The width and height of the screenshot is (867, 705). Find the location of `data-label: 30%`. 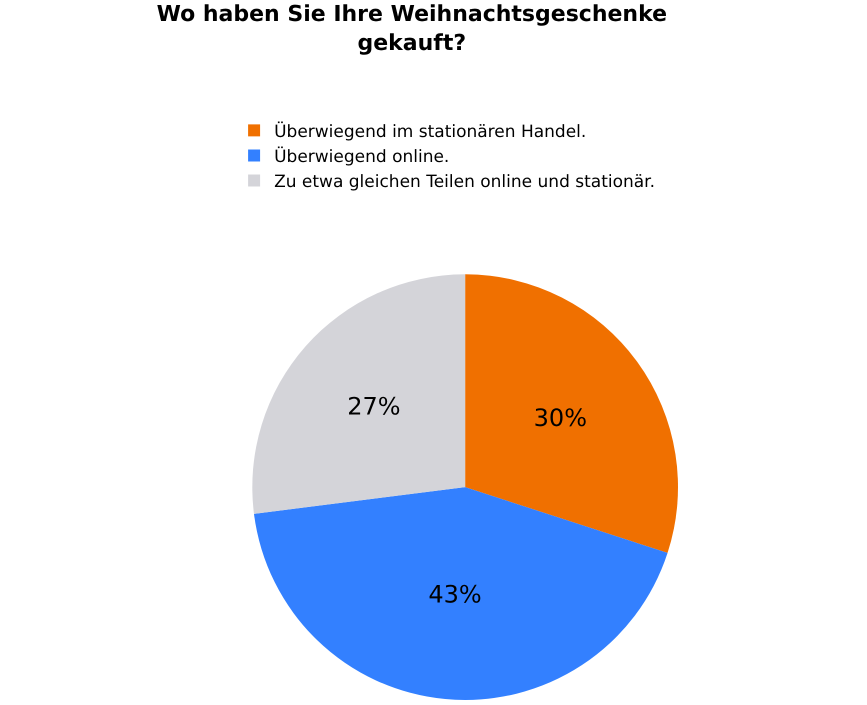

data-label: 30% is located at coordinates (561, 418).